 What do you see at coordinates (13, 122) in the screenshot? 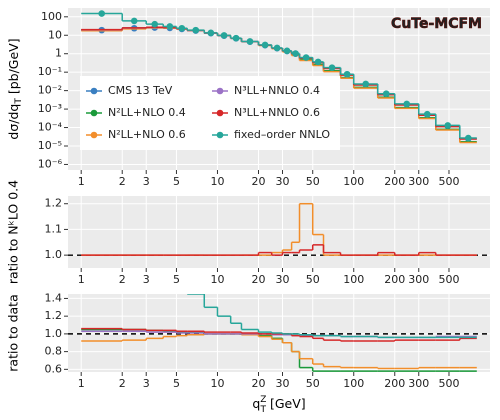
I see `label-main: dσ/dq` at bounding box center [13, 122].